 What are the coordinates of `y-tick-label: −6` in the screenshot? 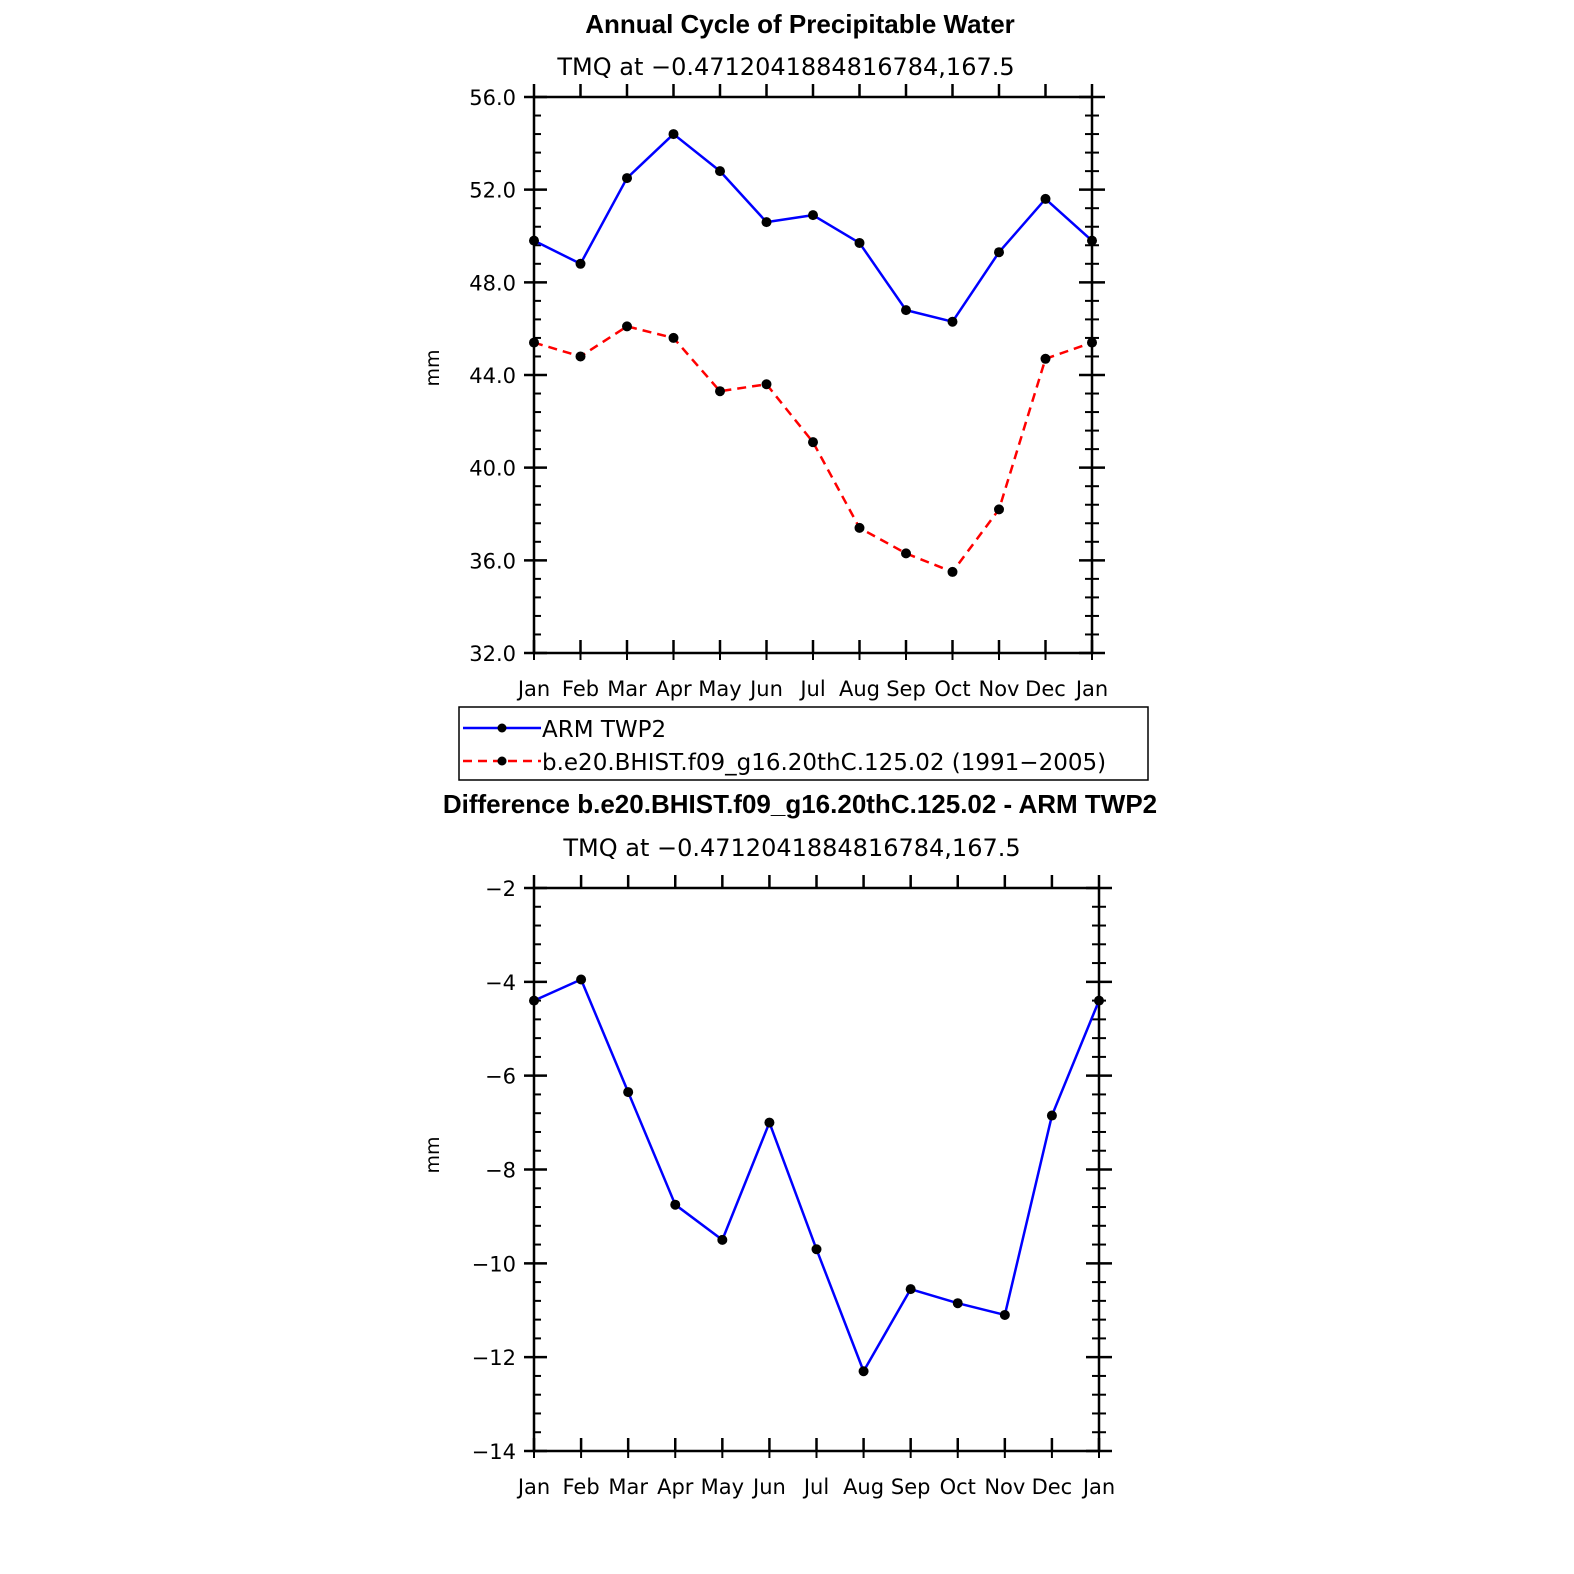 It's located at (500, 1077).